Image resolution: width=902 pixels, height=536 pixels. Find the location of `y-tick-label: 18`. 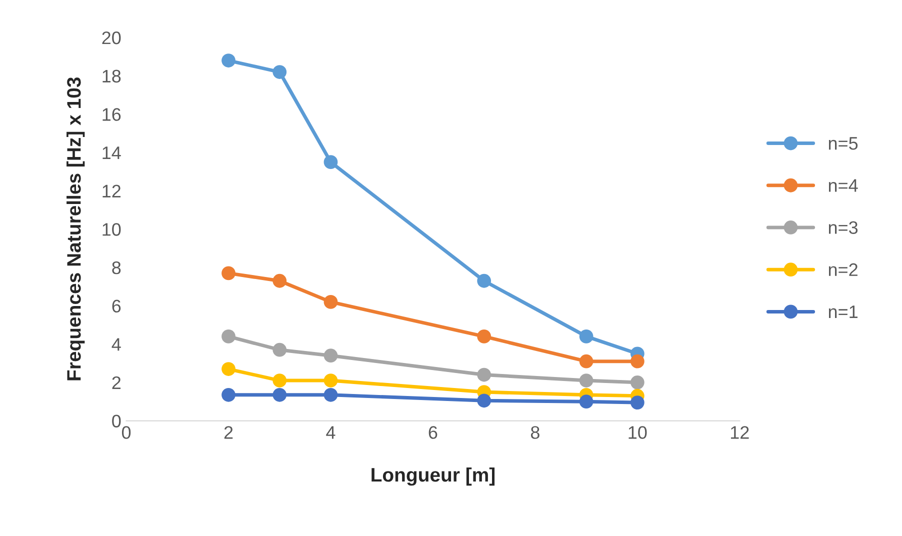

y-tick-label: 18 is located at coordinates (111, 76).